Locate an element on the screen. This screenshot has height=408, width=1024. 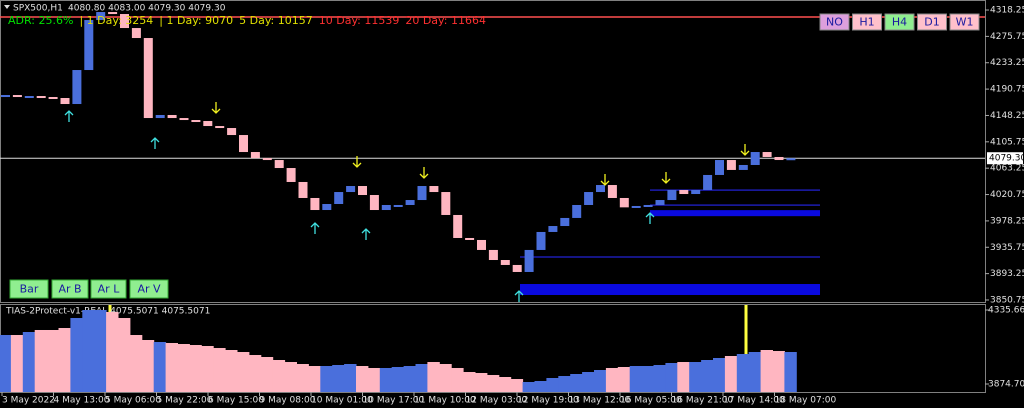
timeframe-label: D1 is located at coordinates (931, 22).